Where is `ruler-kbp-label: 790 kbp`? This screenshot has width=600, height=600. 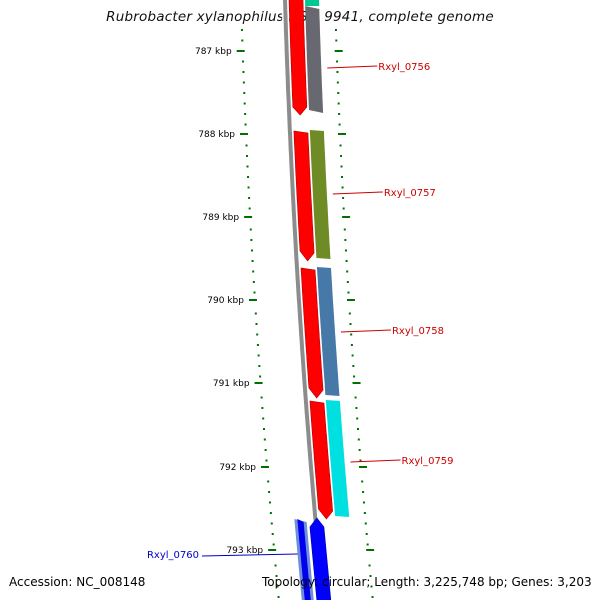 ruler-kbp-label: 790 kbp is located at coordinates (225, 301).